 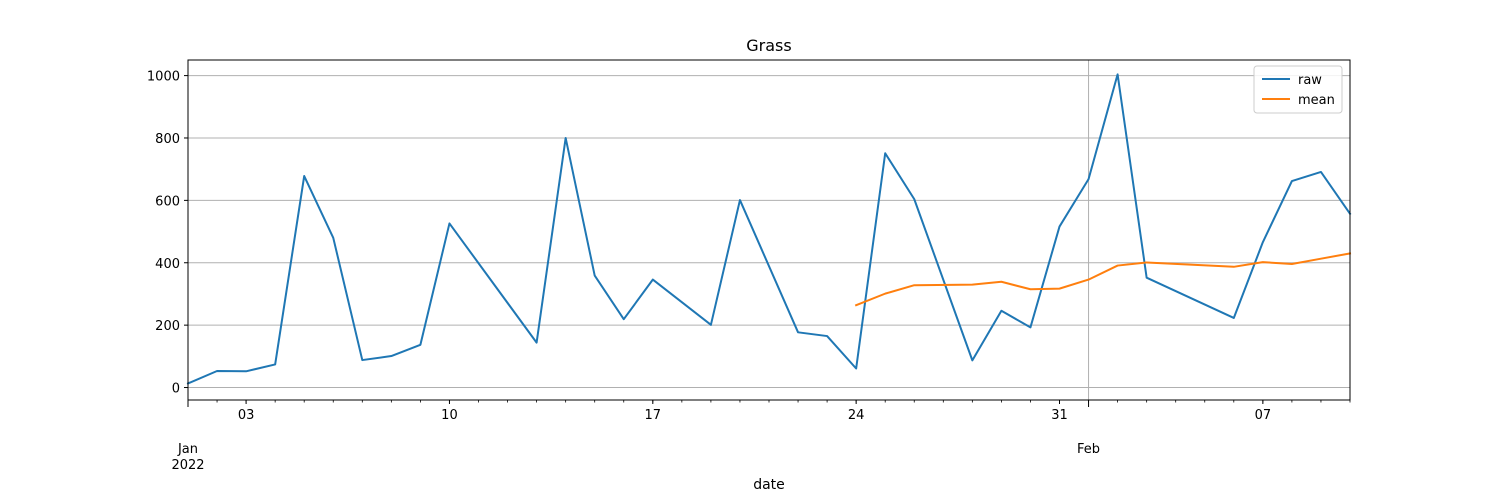 What do you see at coordinates (449, 415) in the screenshot?
I see `x-tick-label: 10` at bounding box center [449, 415].